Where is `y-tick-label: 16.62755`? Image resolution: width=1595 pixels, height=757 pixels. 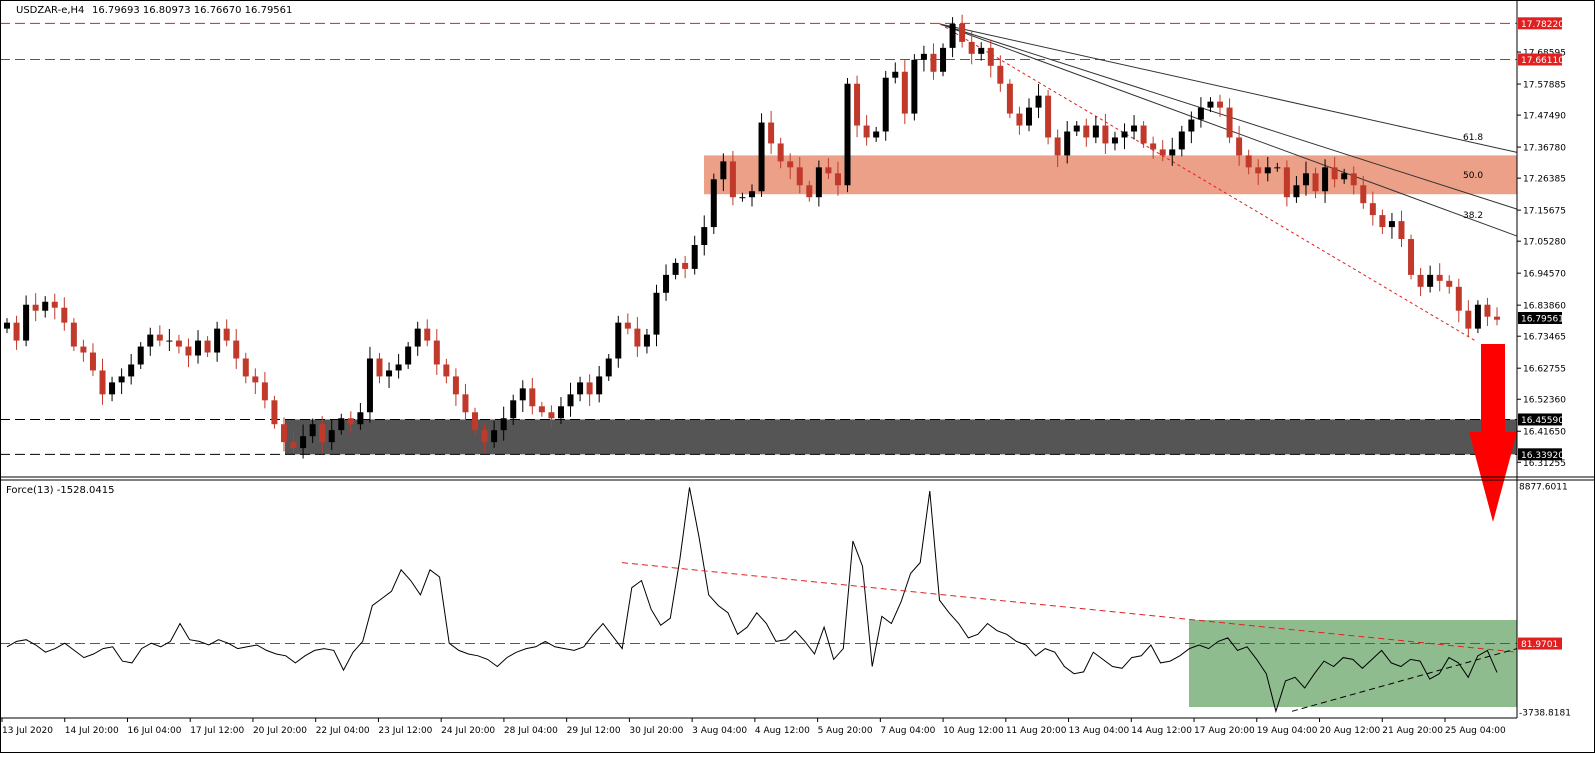 y-tick-label: 16.62755 is located at coordinates (1544, 370).